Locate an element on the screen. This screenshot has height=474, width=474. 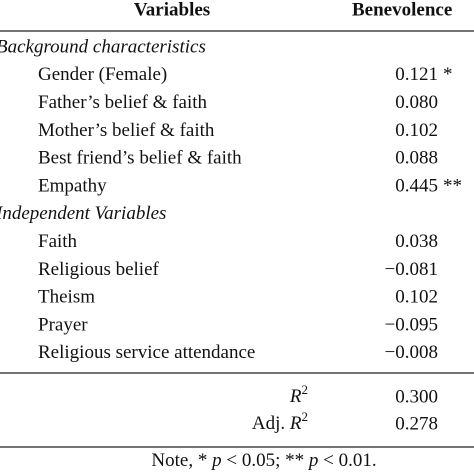
row-label: Religious service attendance is located at coordinates (146, 352).